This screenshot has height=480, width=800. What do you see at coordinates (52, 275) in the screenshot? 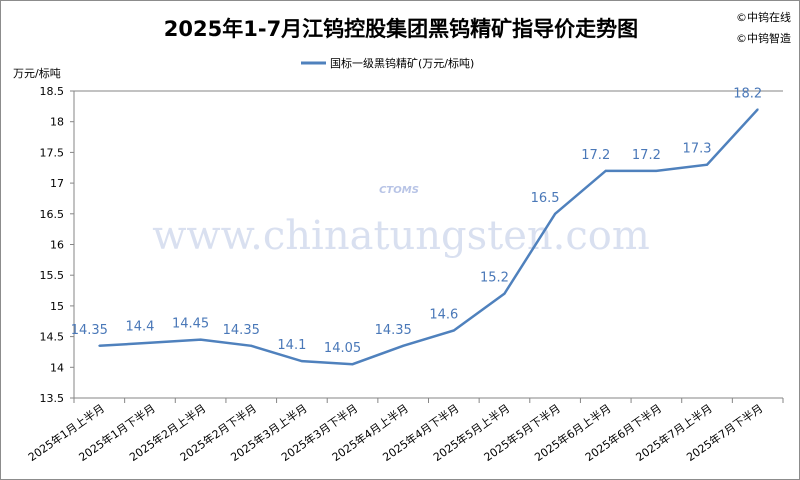
I see `y-tick-label: 15.5` at bounding box center [52, 275].